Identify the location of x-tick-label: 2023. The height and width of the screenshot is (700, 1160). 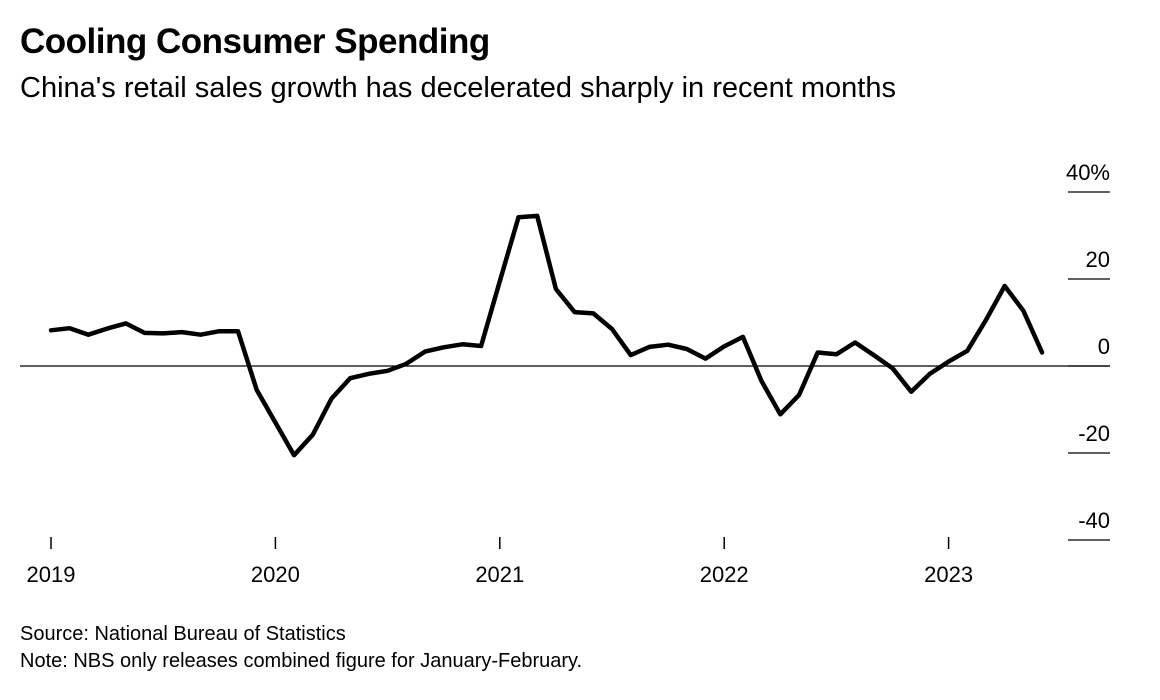
(948, 574).